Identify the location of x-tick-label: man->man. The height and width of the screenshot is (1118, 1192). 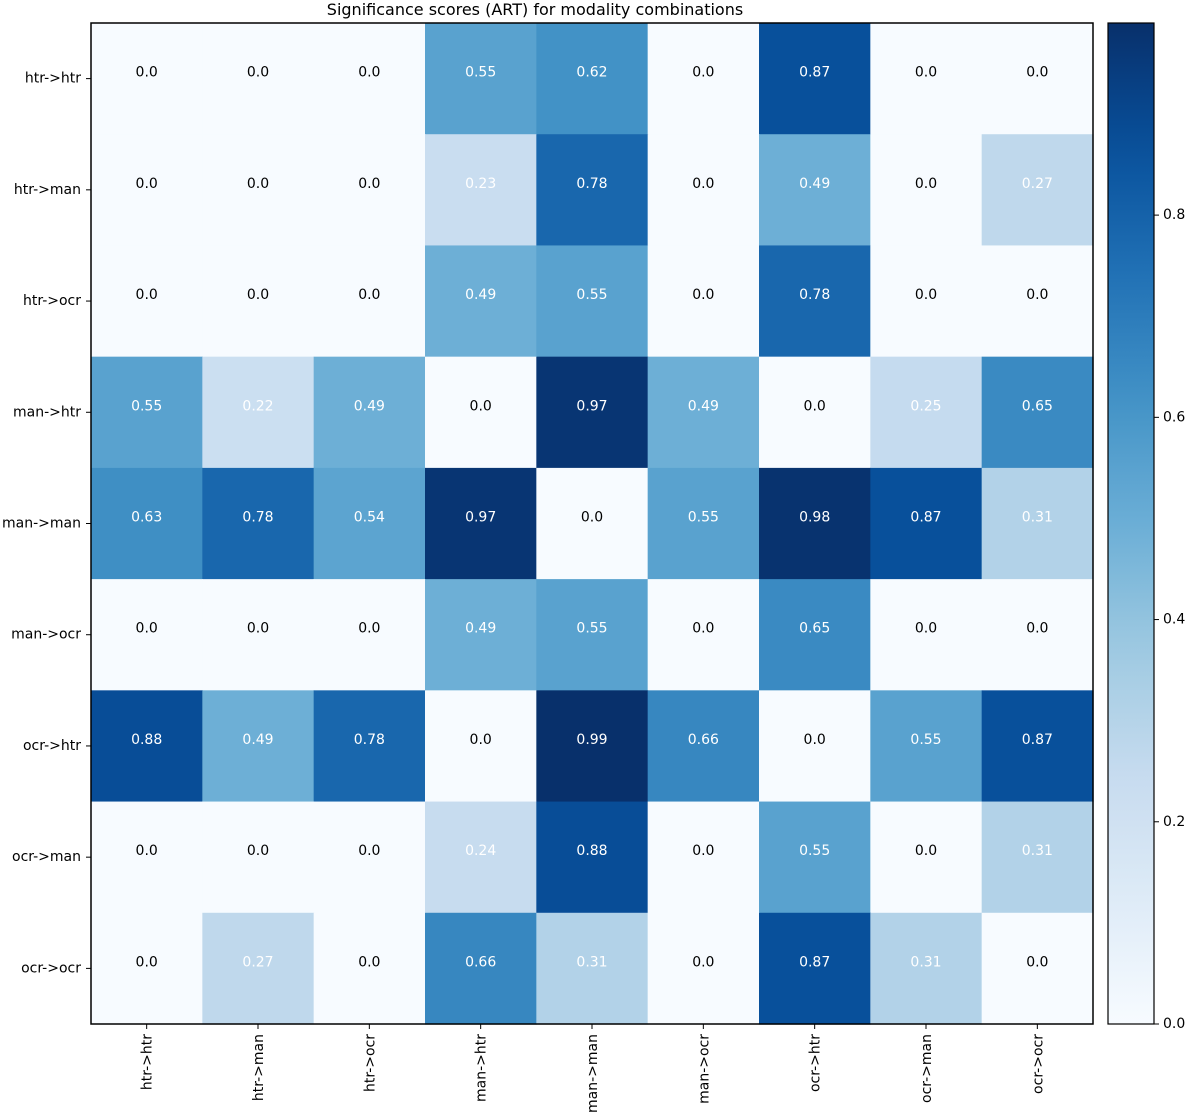
(593, 1073).